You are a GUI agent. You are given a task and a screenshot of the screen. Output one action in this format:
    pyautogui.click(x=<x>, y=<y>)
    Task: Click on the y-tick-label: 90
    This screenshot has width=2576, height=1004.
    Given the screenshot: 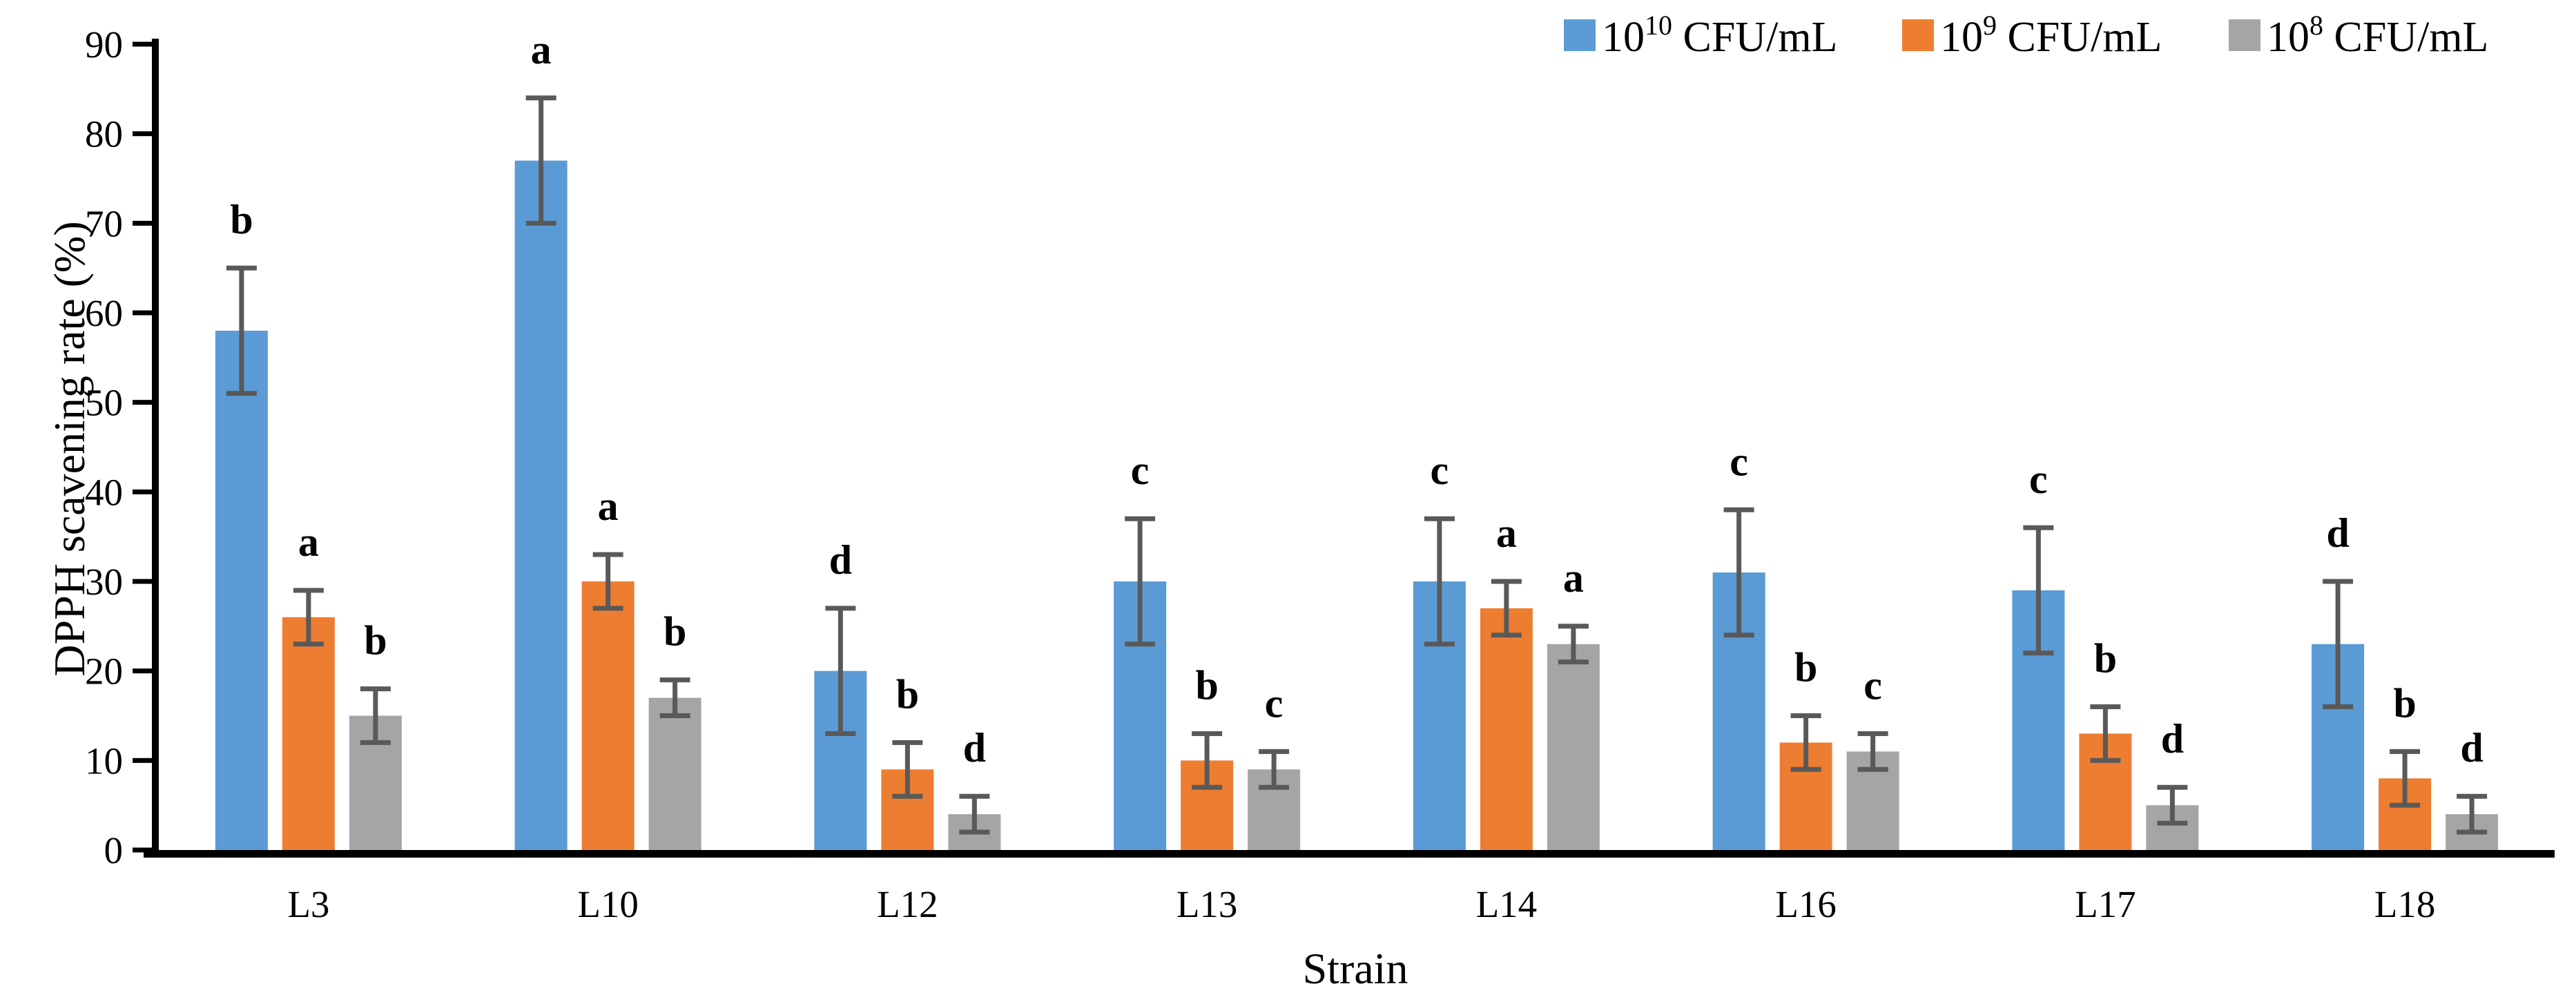 What is the action you would take?
    pyautogui.click(x=104, y=44)
    